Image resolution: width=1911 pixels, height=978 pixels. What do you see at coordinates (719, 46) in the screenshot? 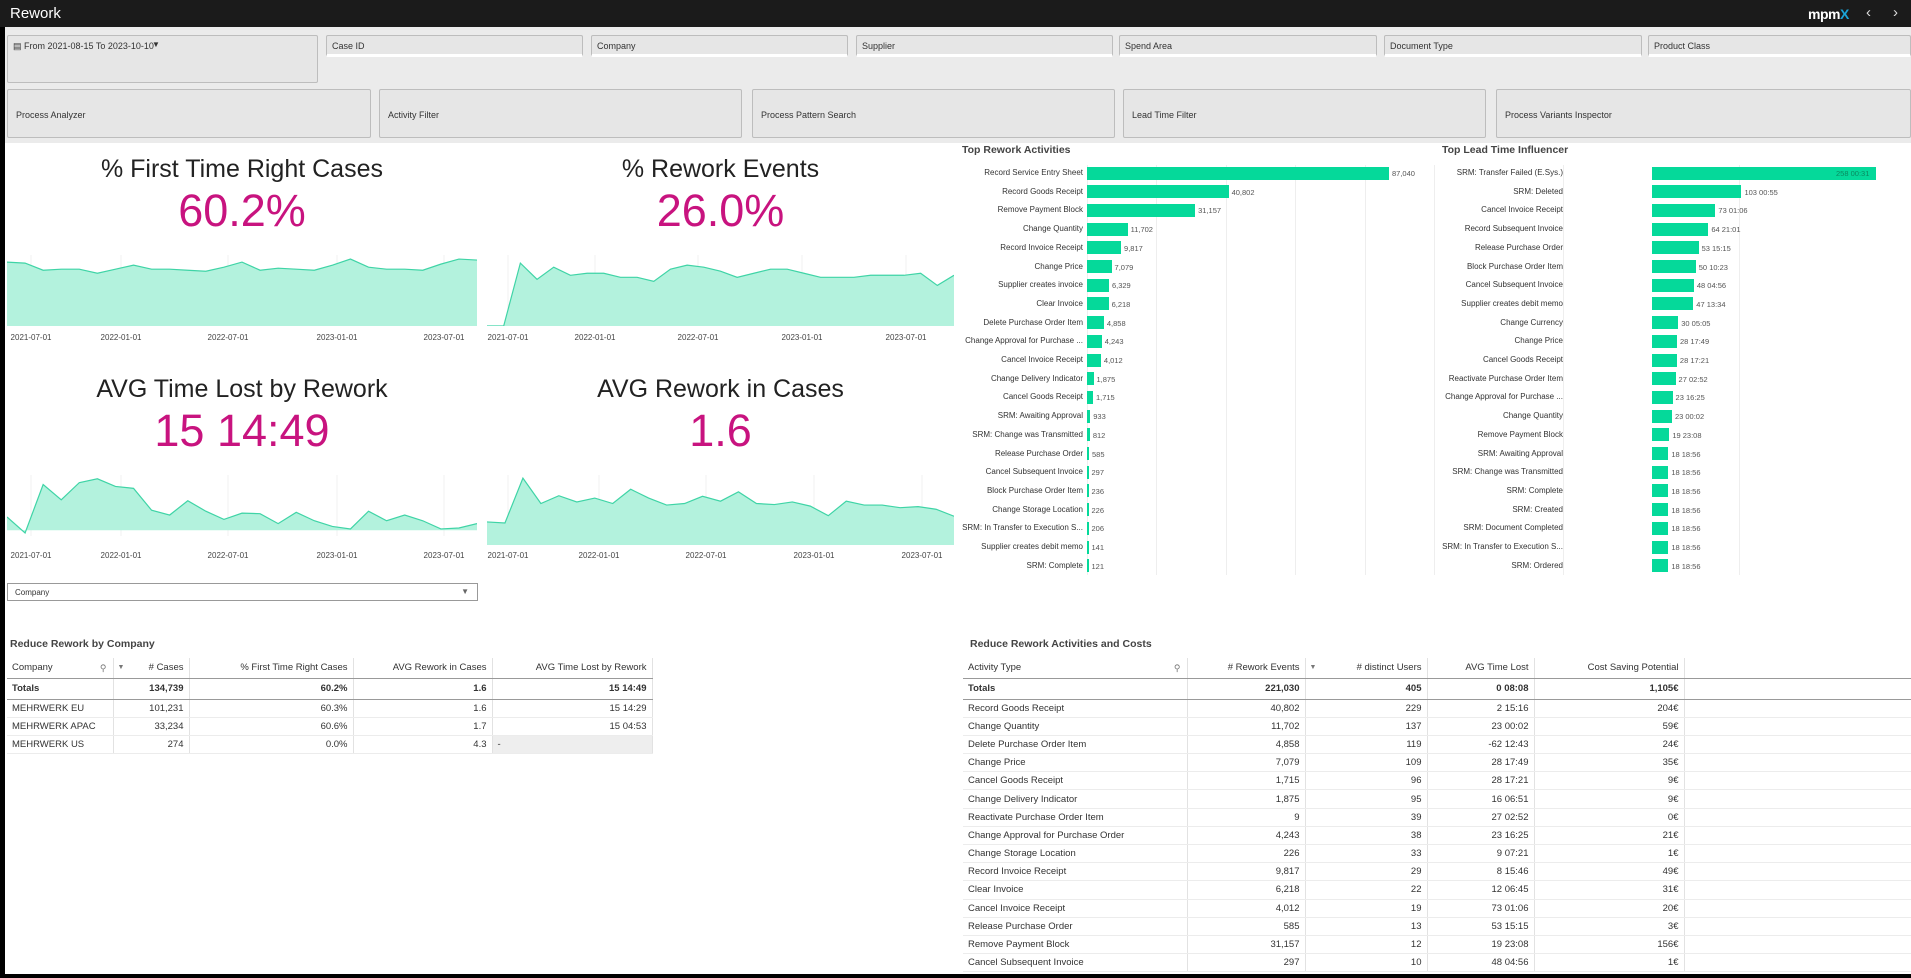
I see `filter-company: Company` at bounding box center [719, 46].